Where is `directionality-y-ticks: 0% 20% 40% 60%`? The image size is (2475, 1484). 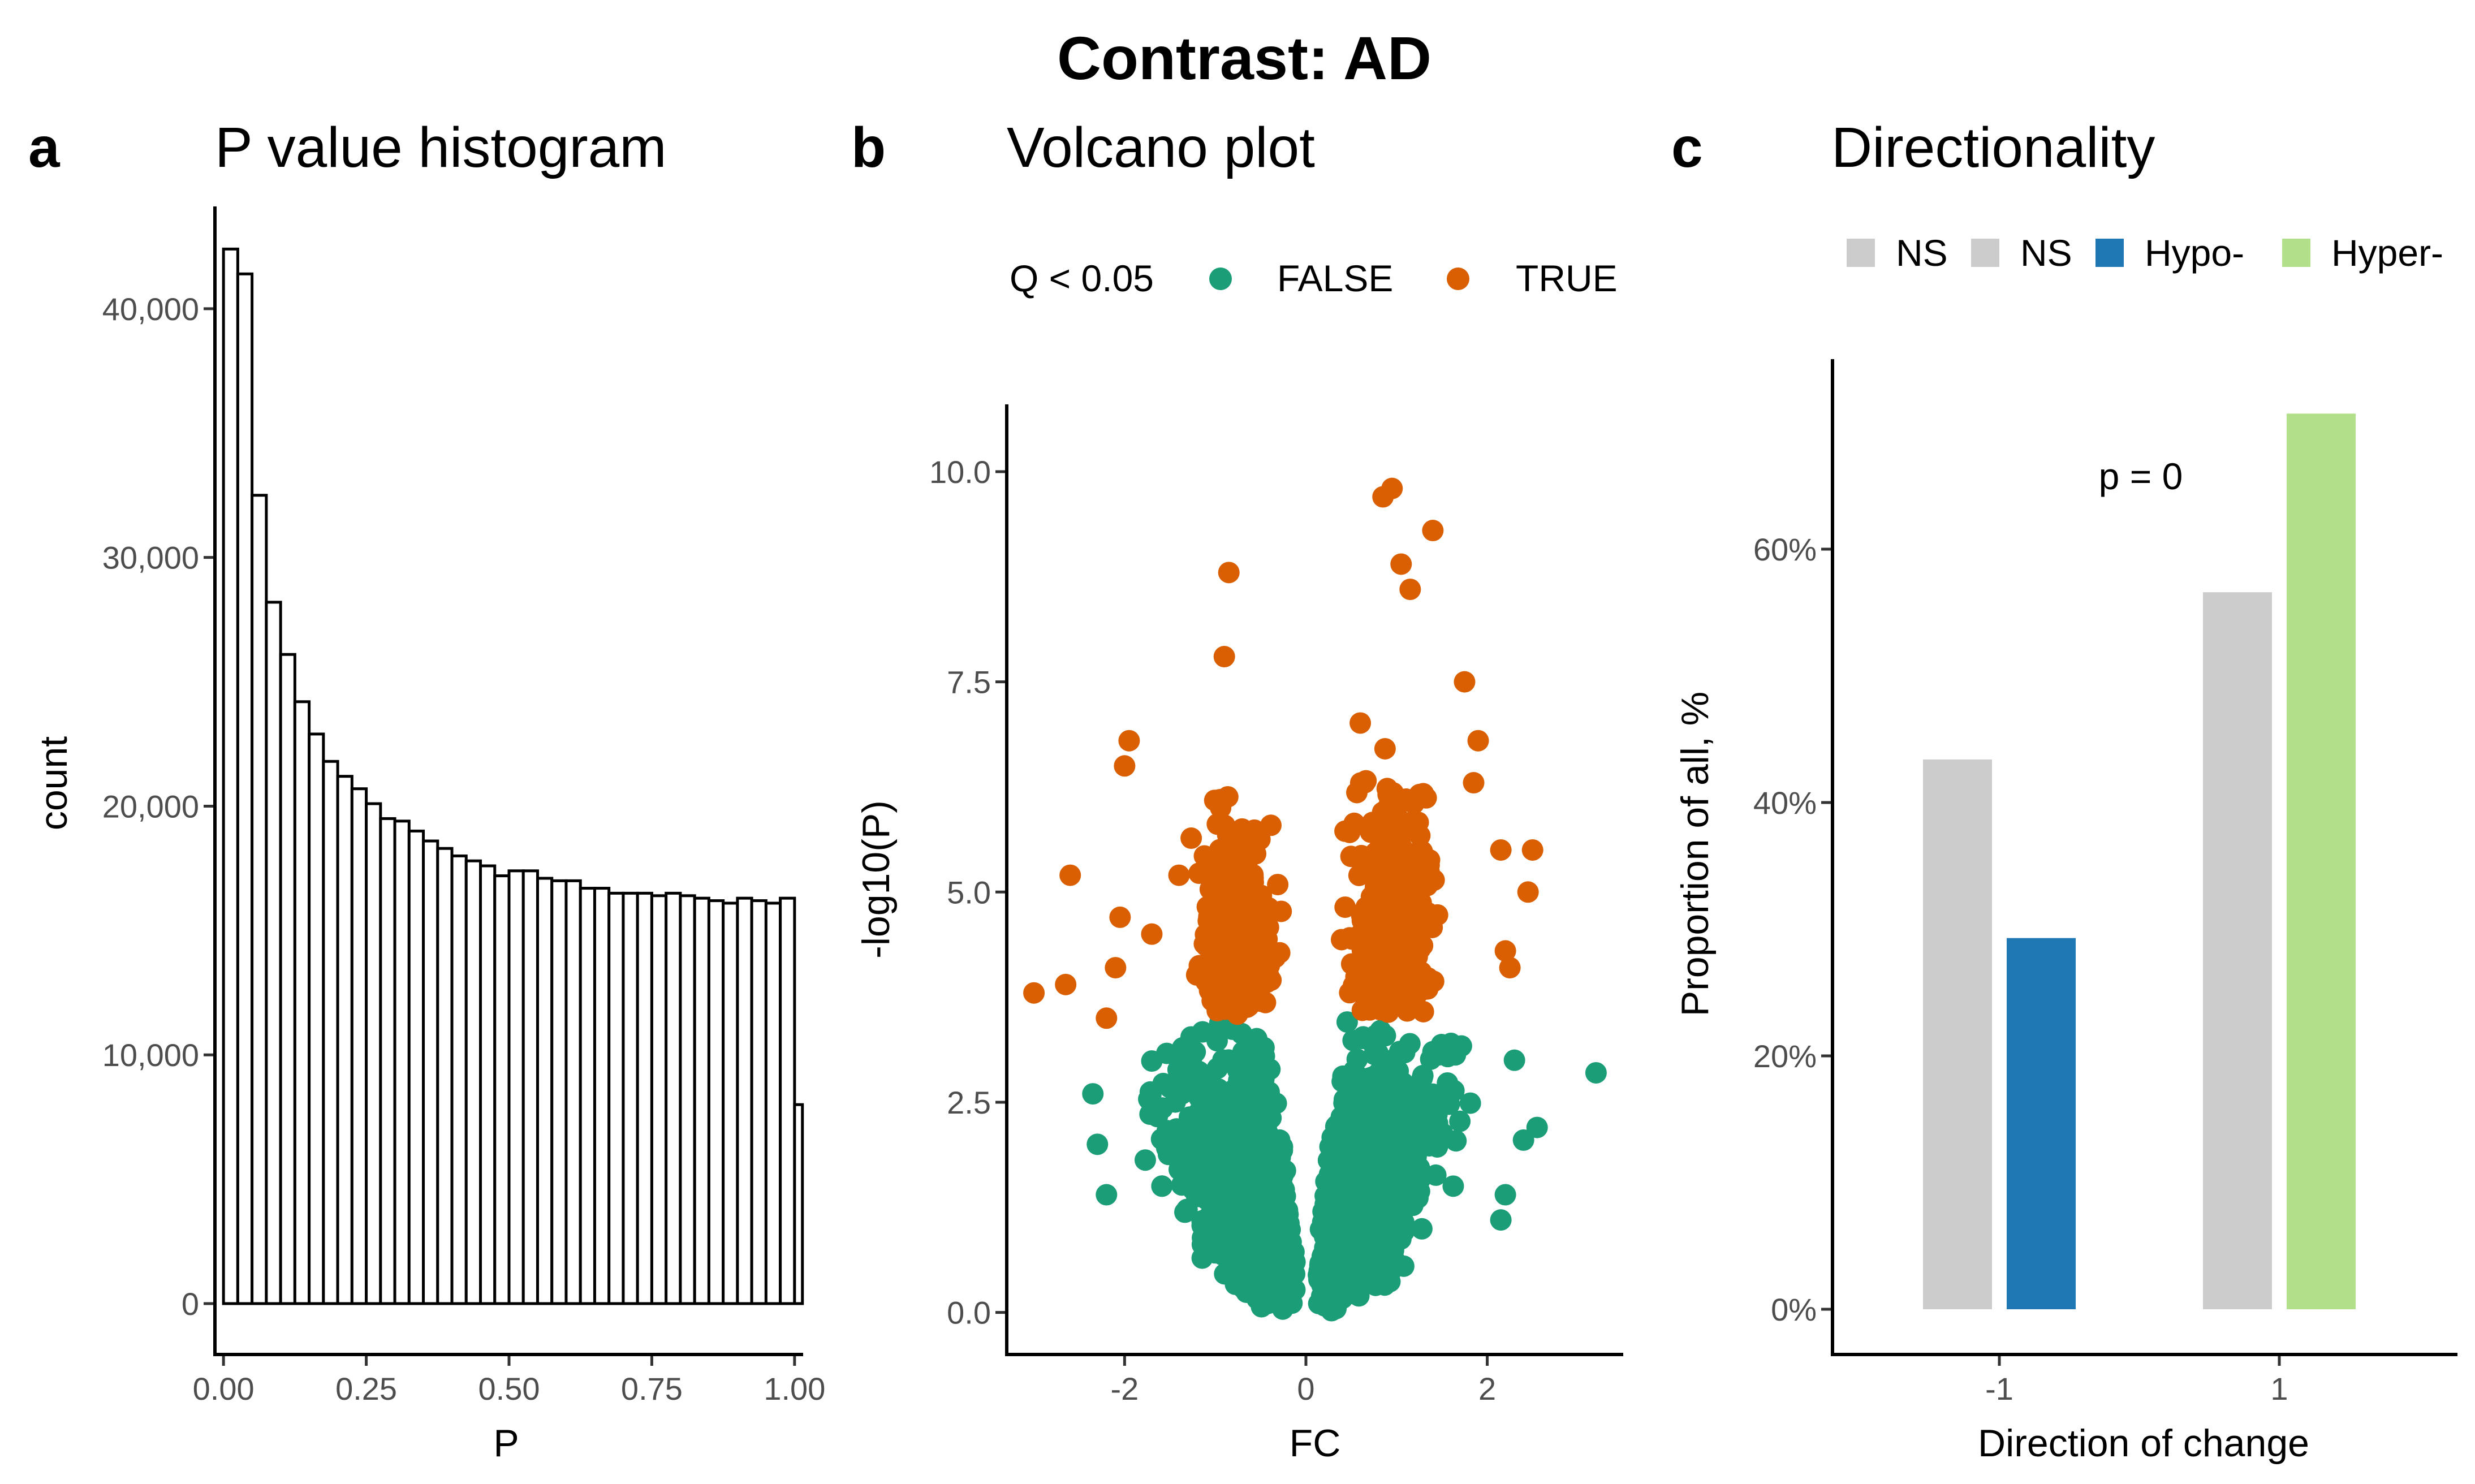
directionality-y-ticks: 0% 20% 40% 60% is located at coordinates (1792, 929).